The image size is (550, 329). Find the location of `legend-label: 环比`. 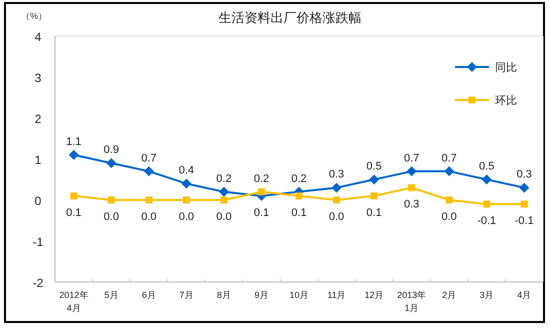

legend-label: 环比 is located at coordinates (506, 100).